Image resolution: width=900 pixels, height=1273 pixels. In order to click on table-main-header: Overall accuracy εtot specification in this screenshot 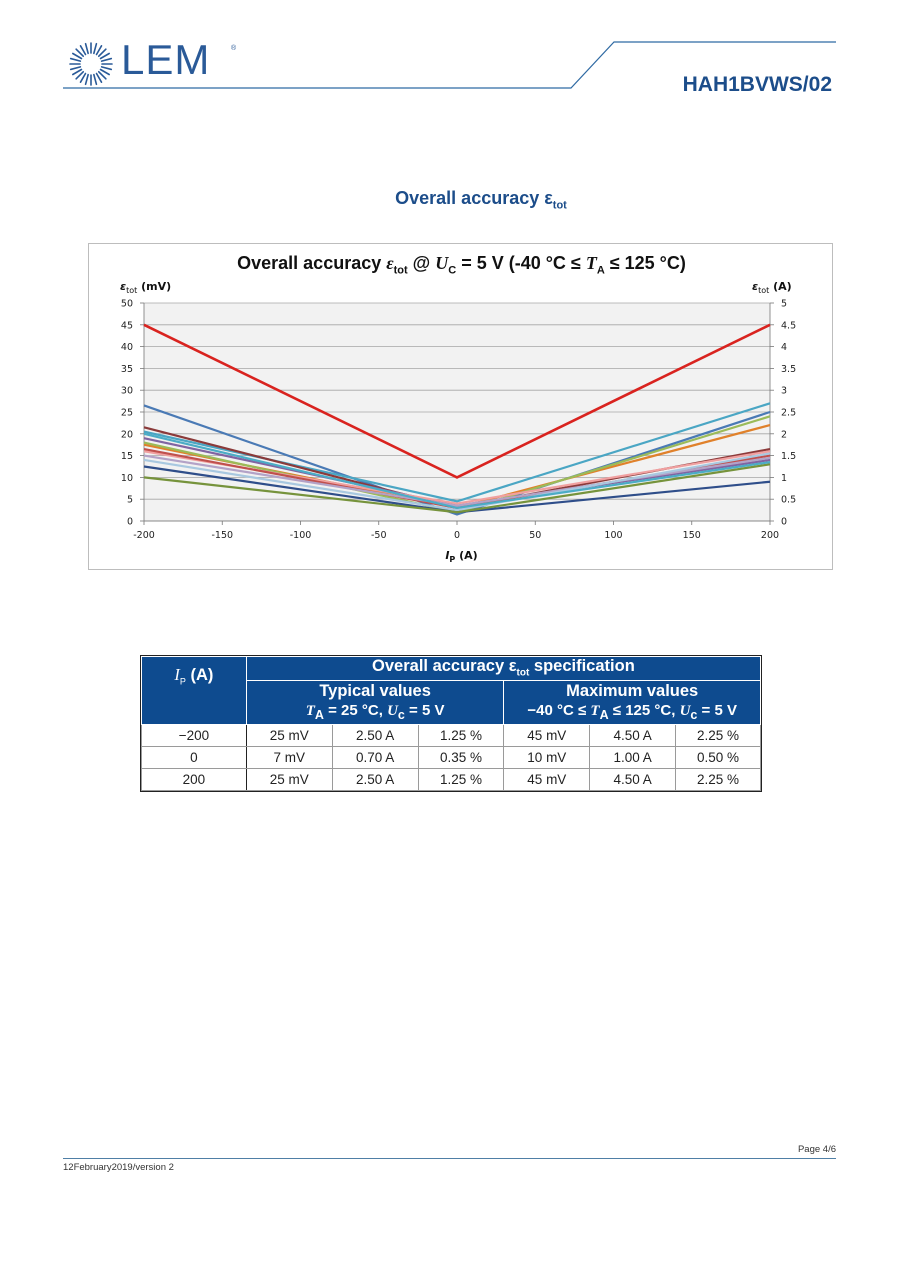, I will do `click(503, 668)`.